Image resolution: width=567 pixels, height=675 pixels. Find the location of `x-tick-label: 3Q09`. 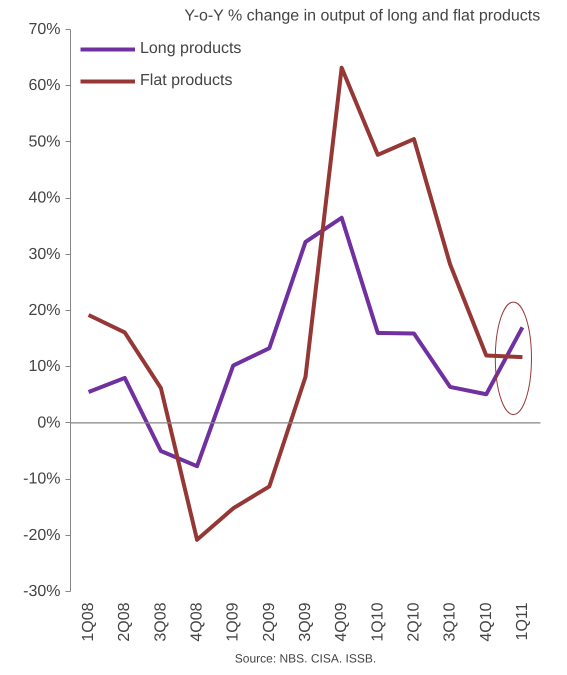

x-tick-label: 3Q09 is located at coordinates (305, 622).